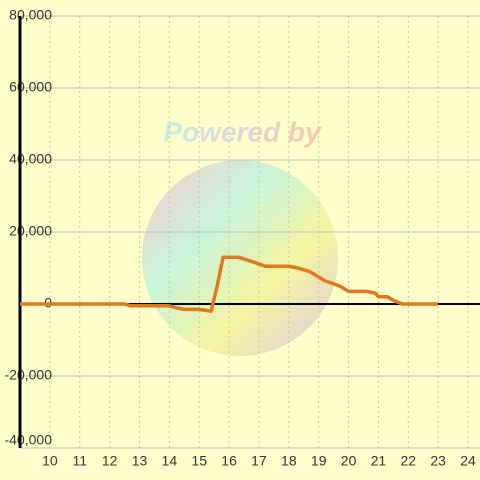 The image size is (480, 480). Describe the element at coordinates (409, 461) in the screenshot. I see `x-tick-label: 22` at that location.